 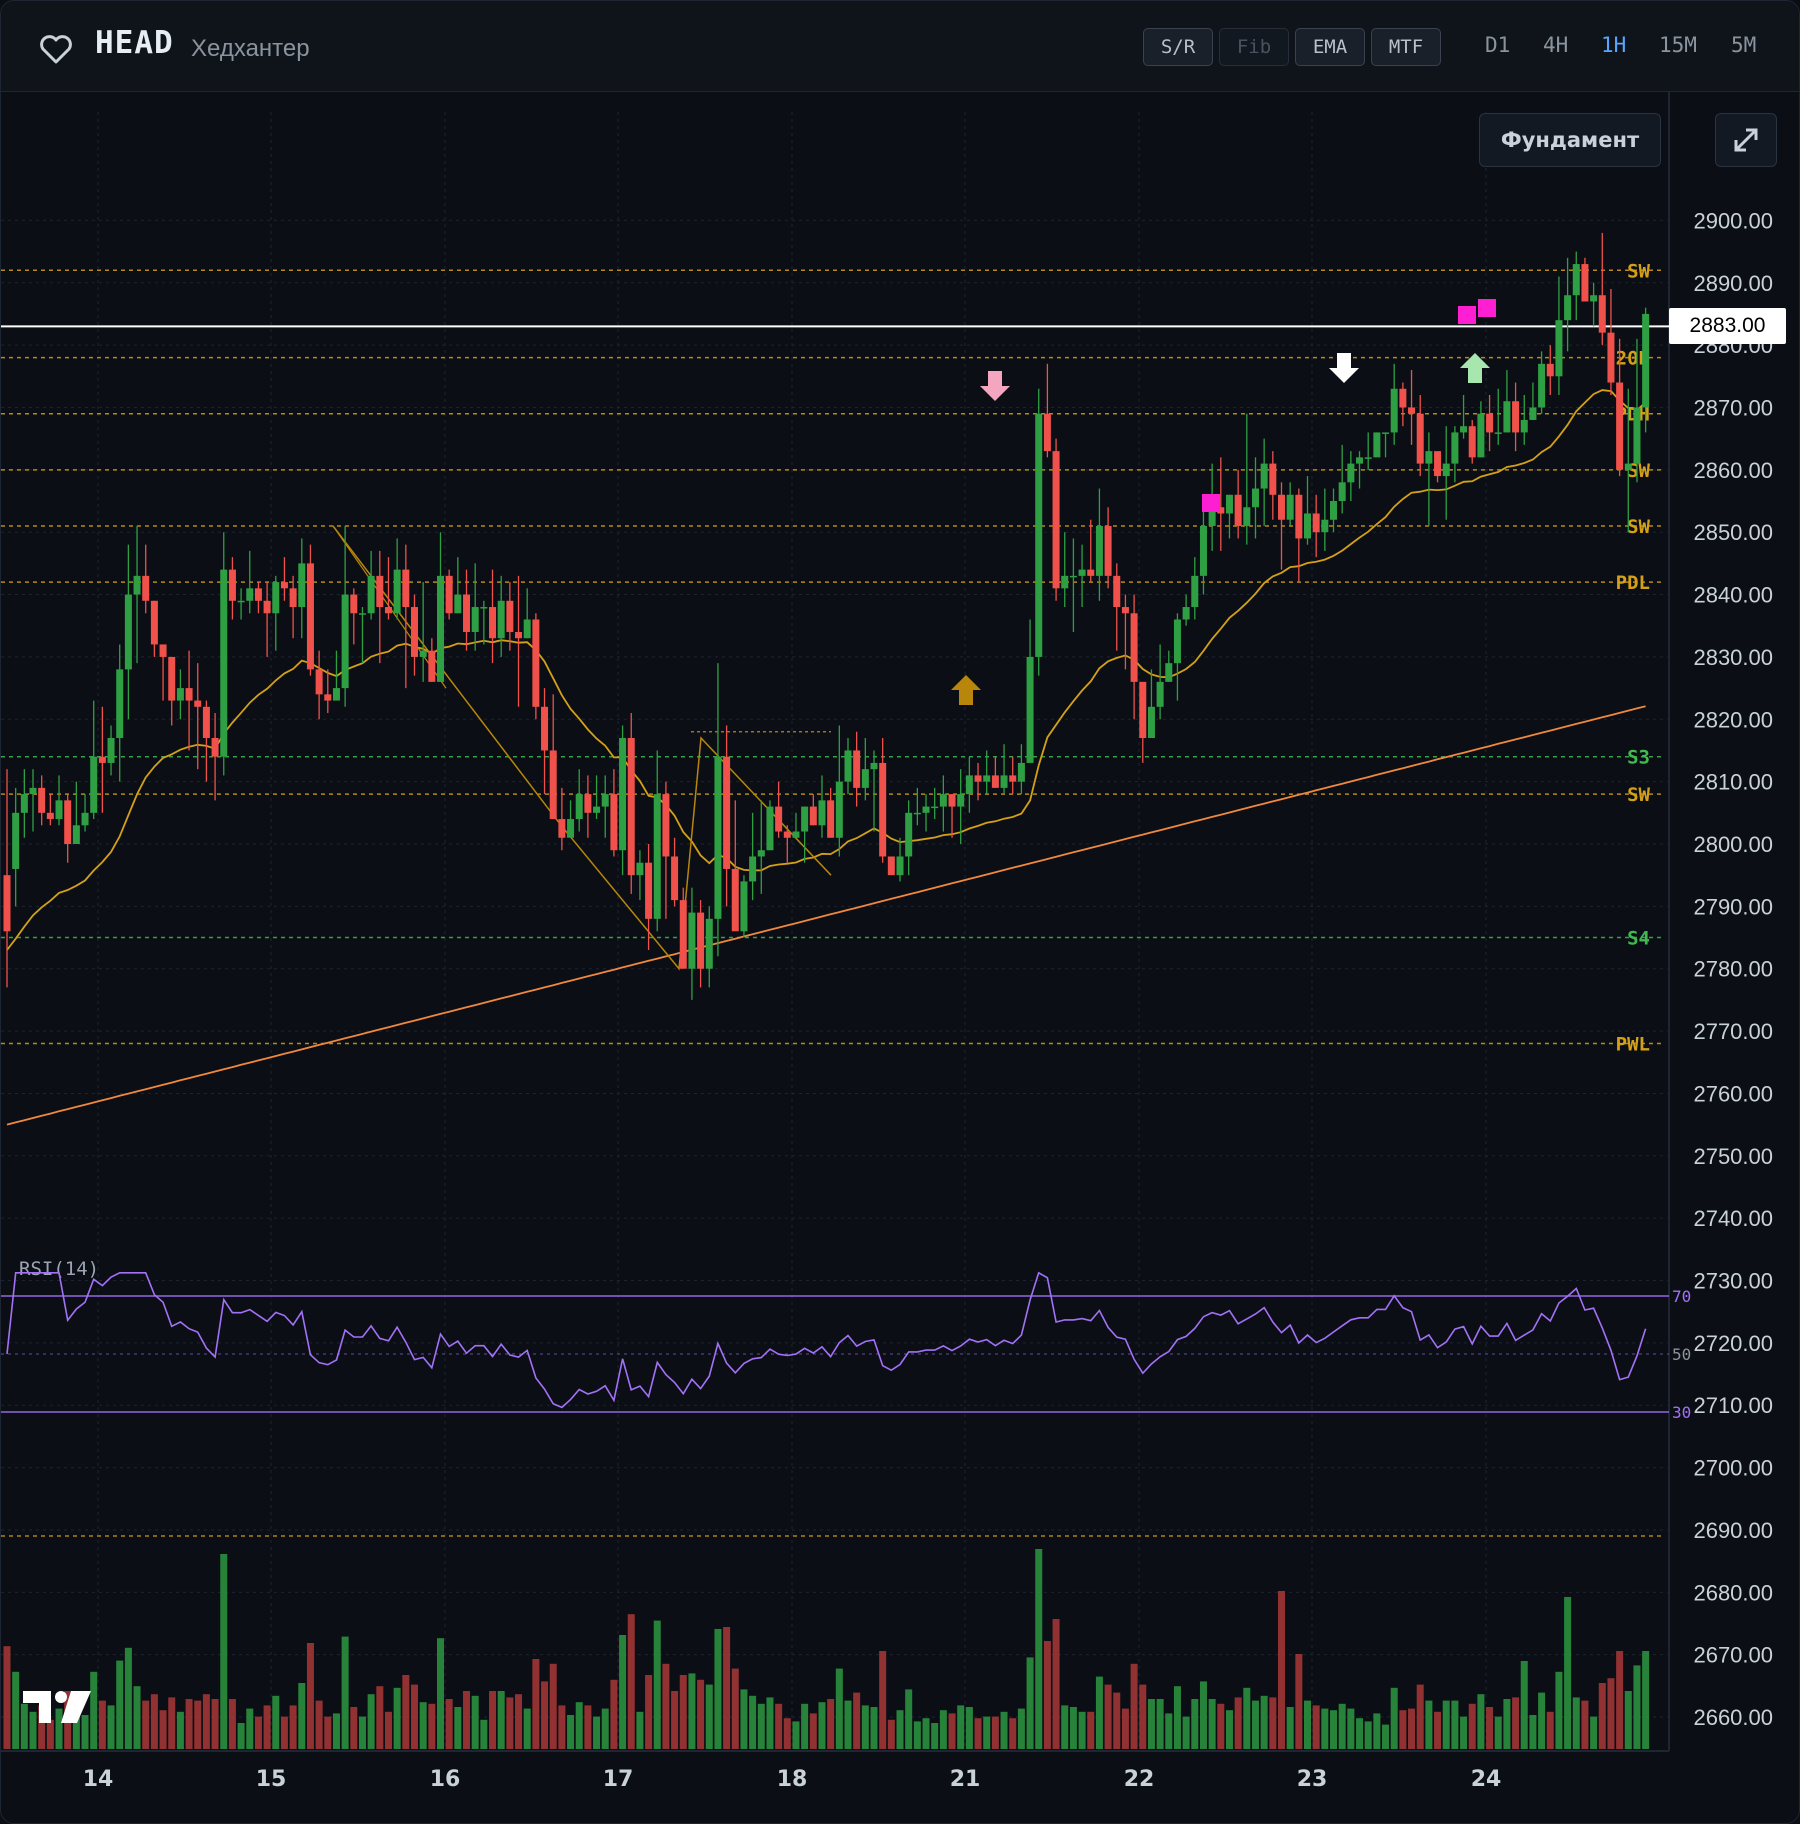 I want to click on tool-ema-button: EMA, so click(x=1330, y=47).